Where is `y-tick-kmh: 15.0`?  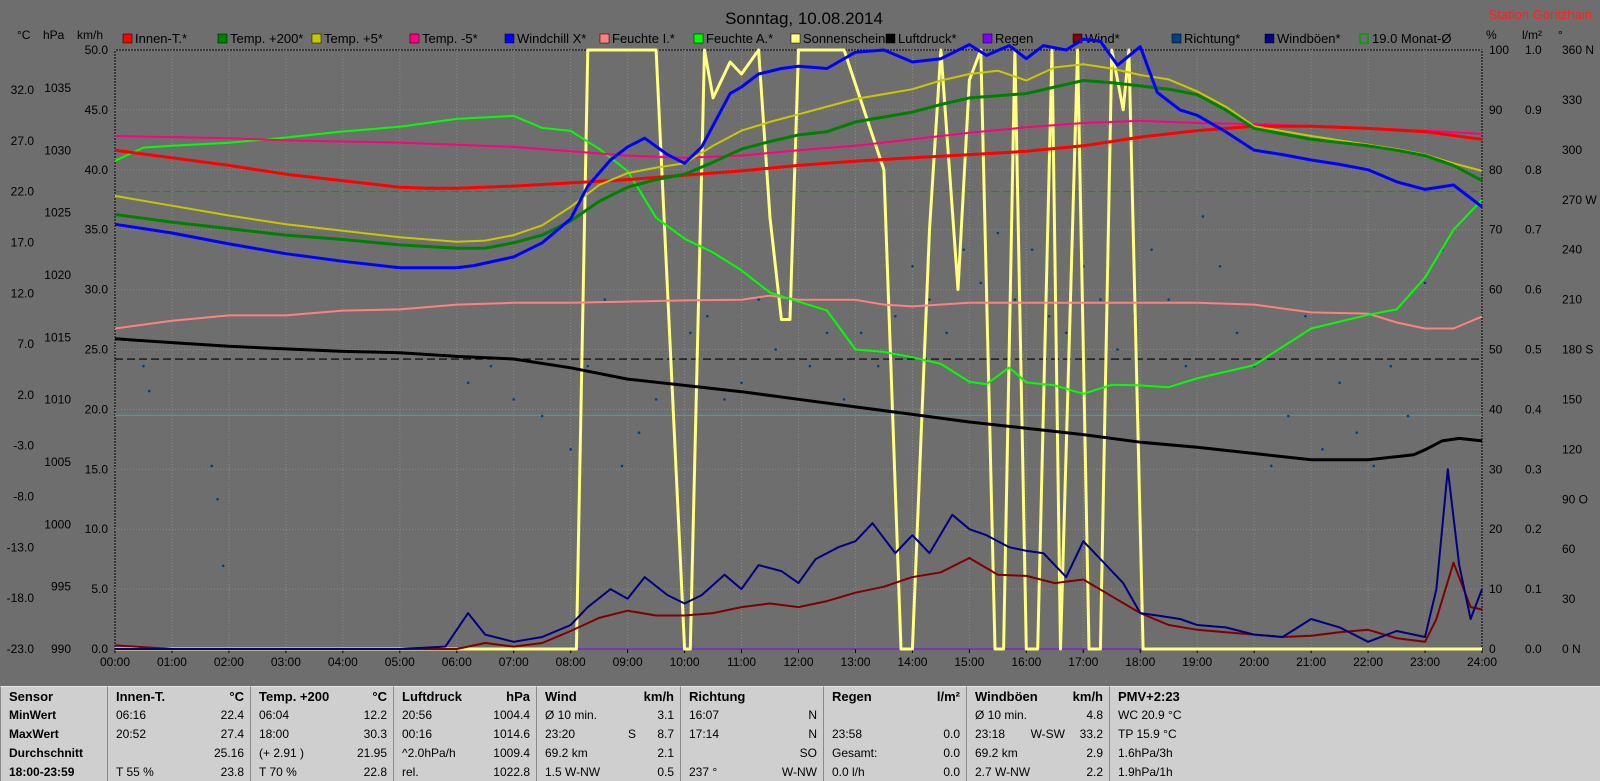 y-tick-kmh: 15.0 is located at coordinates (97, 469).